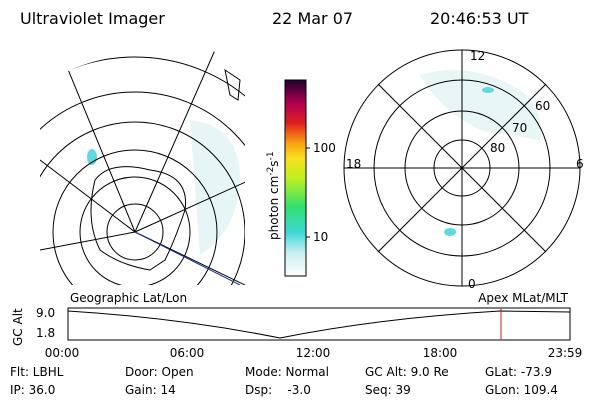 The height and width of the screenshot is (400, 600). What do you see at coordinates (519, 128) in the screenshot?
I see `lat-label: 70` at bounding box center [519, 128].